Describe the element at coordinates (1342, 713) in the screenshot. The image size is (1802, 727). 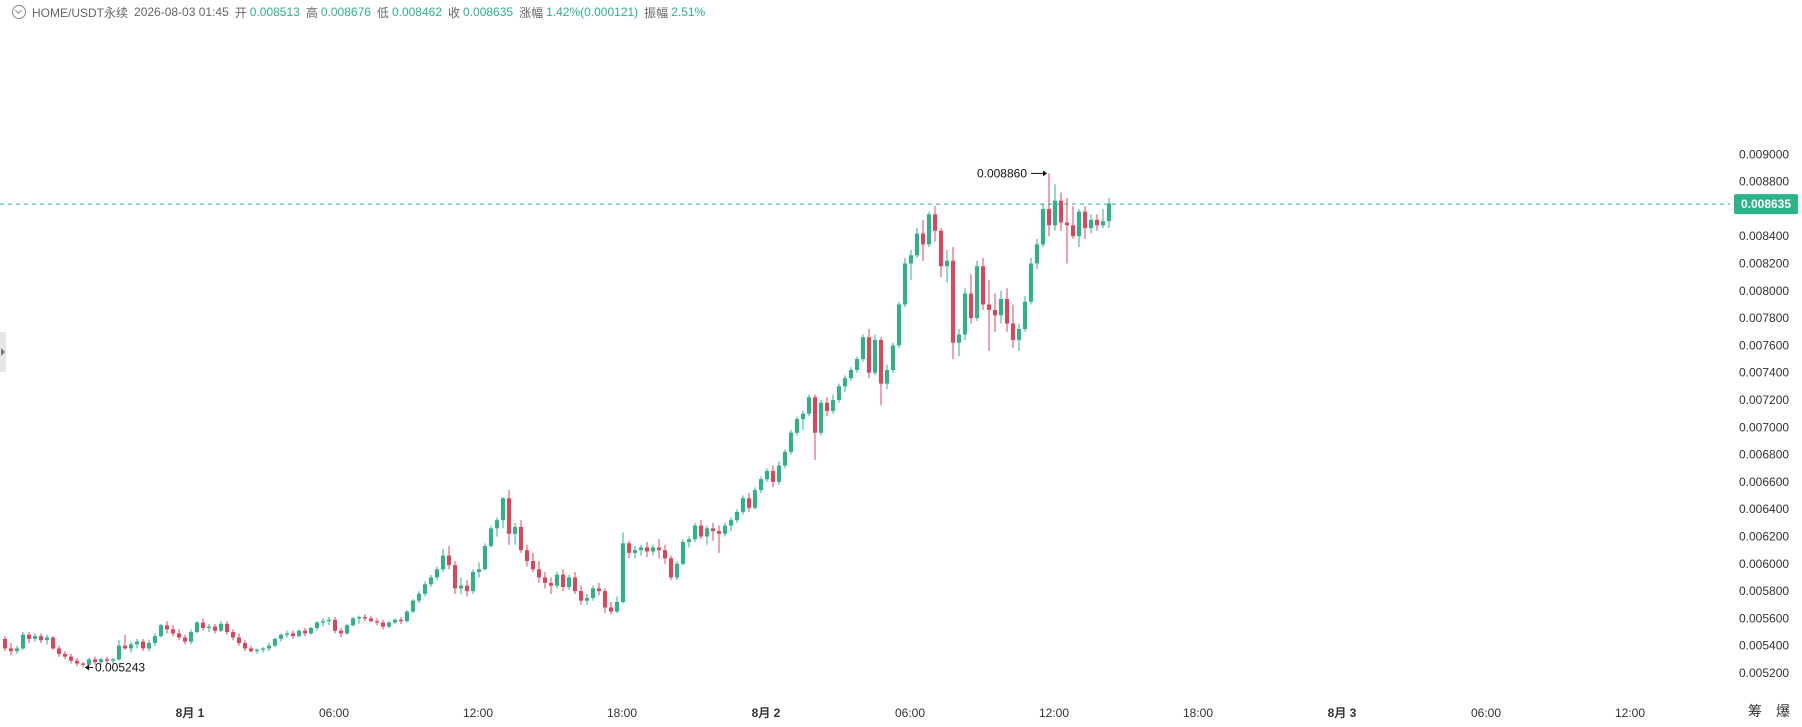
I see `time-tick-label: 8月 3` at that location.